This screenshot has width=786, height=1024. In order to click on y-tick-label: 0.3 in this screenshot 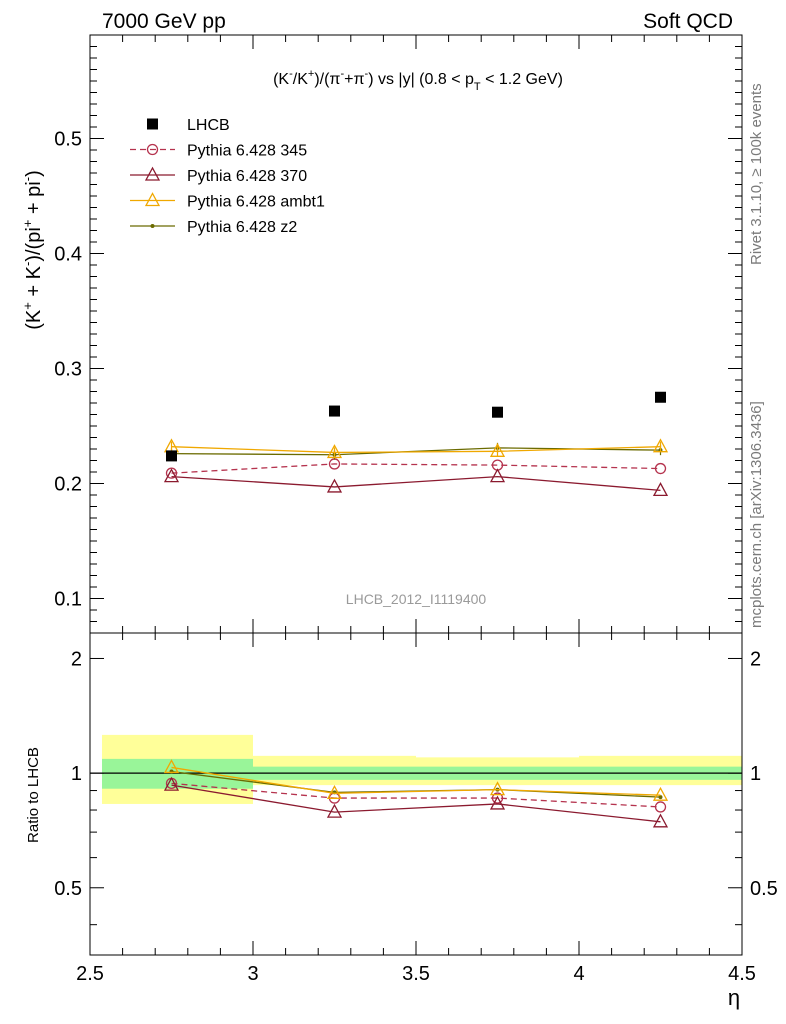, I will do `click(68, 370)`.